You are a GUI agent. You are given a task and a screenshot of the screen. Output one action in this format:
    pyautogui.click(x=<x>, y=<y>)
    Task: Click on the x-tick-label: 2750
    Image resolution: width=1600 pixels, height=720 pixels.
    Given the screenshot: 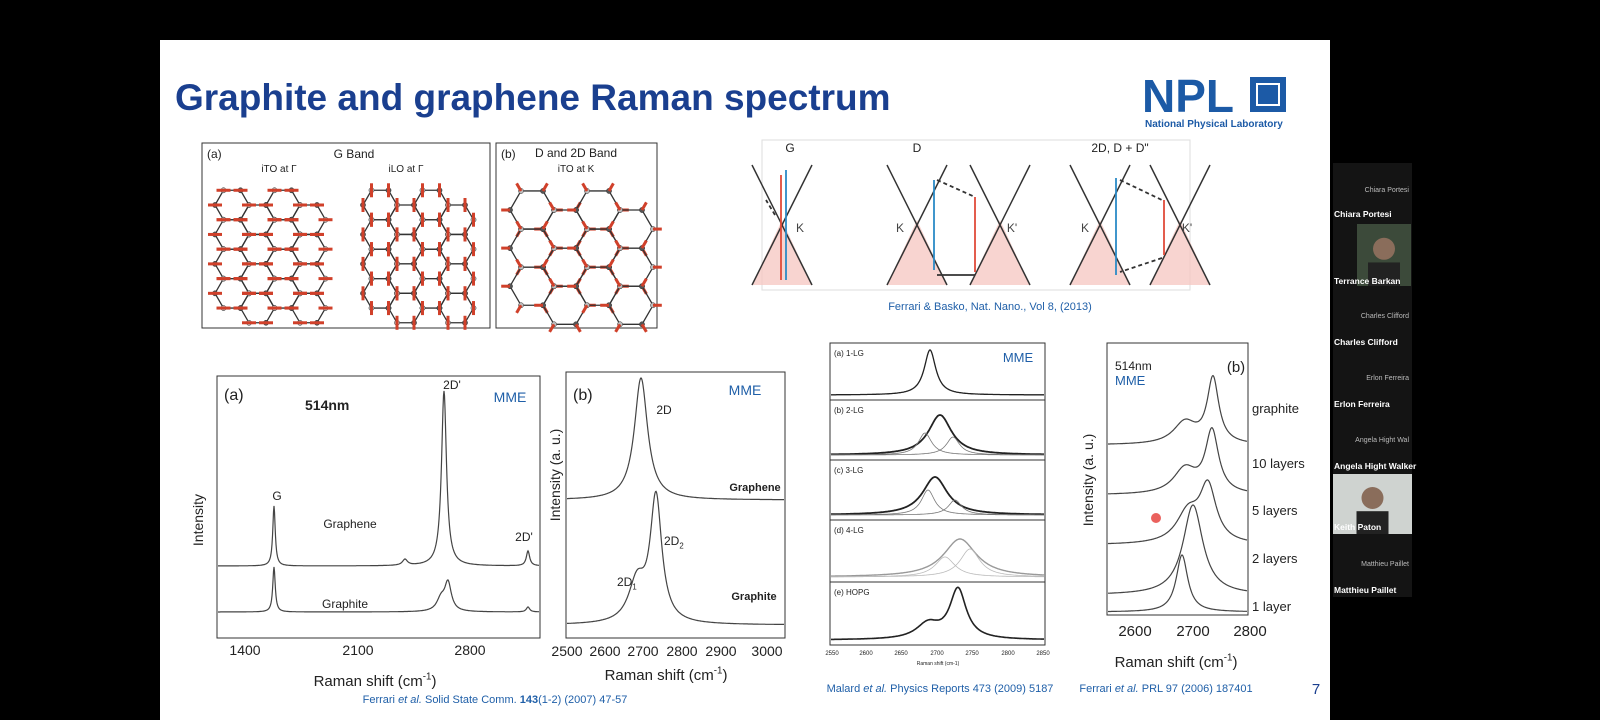 What is the action you would take?
    pyautogui.click(x=972, y=654)
    